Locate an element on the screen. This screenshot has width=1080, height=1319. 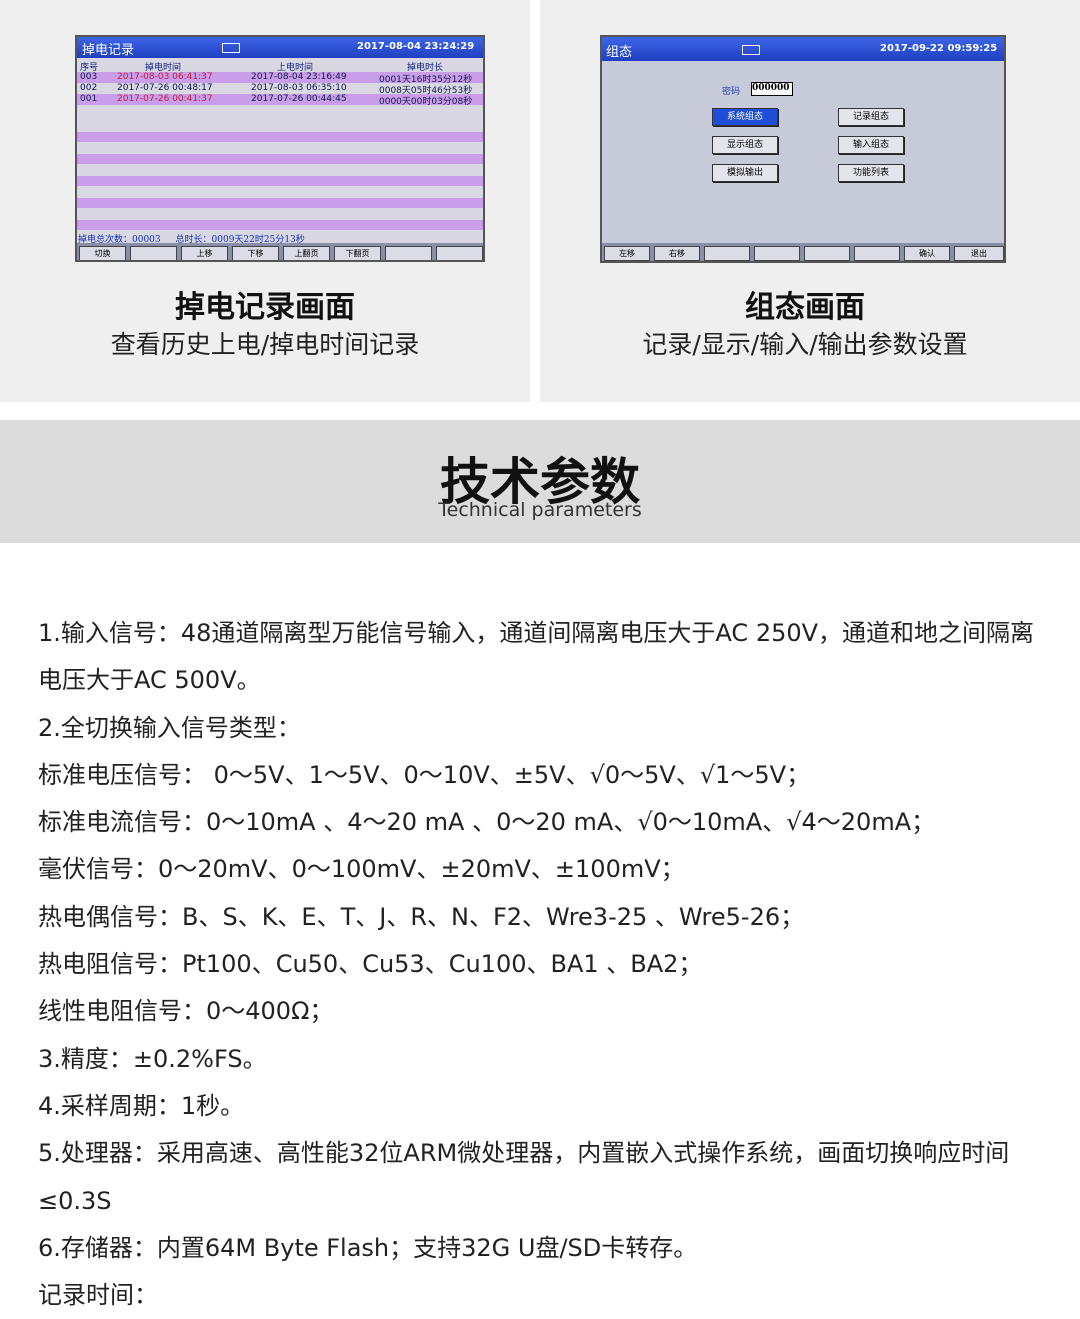
screen-title: 掉电记录 is located at coordinates (108, 50).